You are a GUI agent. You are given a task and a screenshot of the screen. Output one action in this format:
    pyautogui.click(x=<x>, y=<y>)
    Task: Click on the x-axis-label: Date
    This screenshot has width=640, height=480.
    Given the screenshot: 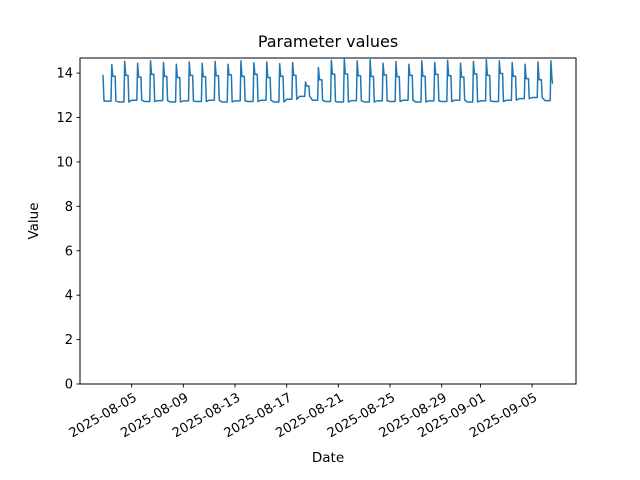 What is the action you would take?
    pyautogui.click(x=328, y=458)
    